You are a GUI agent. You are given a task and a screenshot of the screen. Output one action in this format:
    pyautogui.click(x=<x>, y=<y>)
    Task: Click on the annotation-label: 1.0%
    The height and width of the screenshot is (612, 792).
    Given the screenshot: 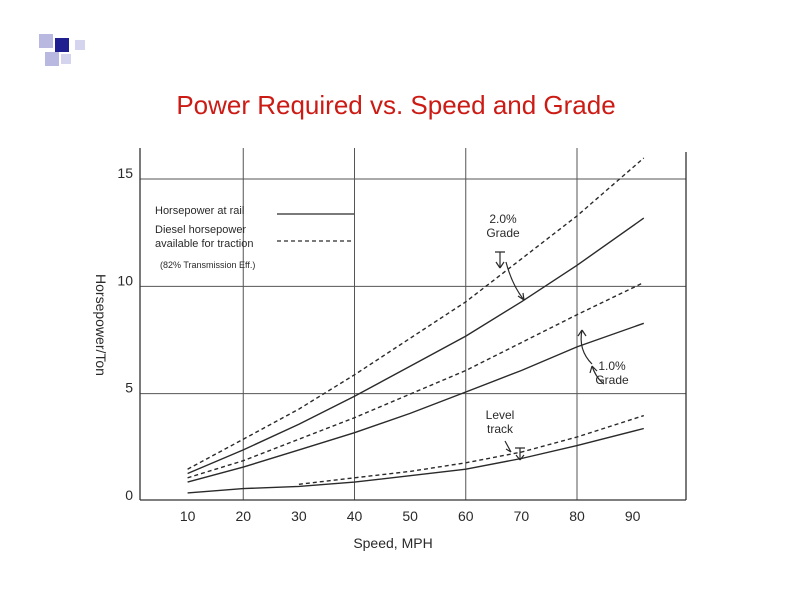 What is the action you would take?
    pyautogui.click(x=612, y=366)
    